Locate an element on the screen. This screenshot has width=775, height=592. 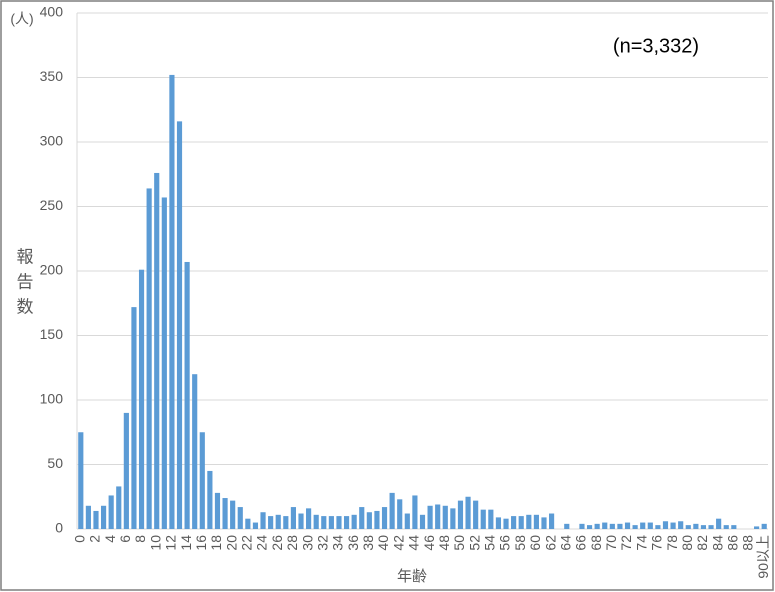
y-tick-label: 400 is located at coordinates (52, 12).